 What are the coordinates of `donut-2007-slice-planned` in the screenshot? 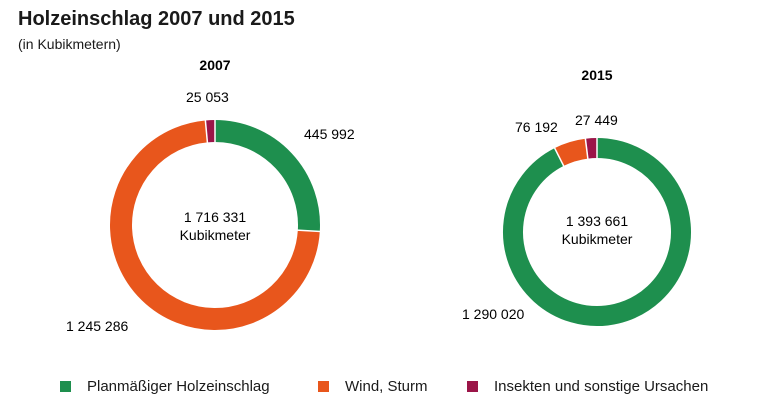 It's located at (267, 176).